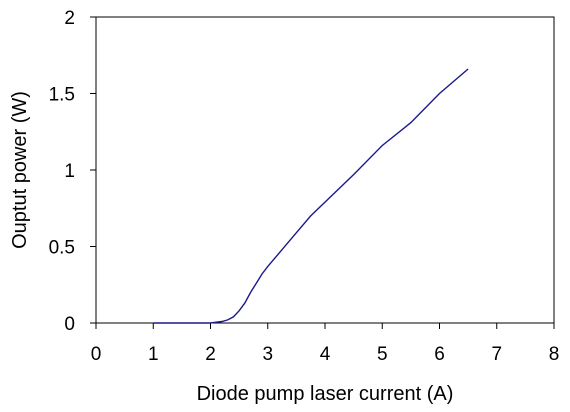  I want to click on y-tick-label: 2, so click(69, 18).